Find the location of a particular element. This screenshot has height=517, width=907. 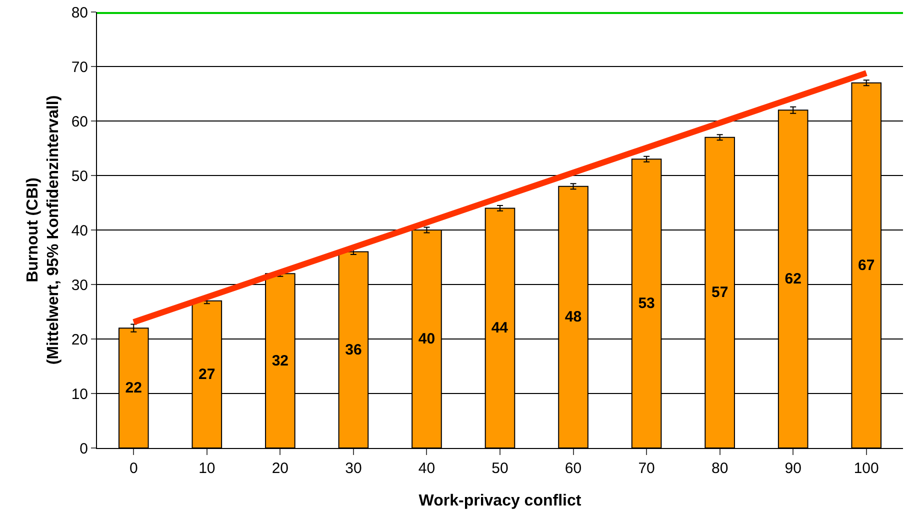

y-tick-label: 0 is located at coordinates (84, 449).